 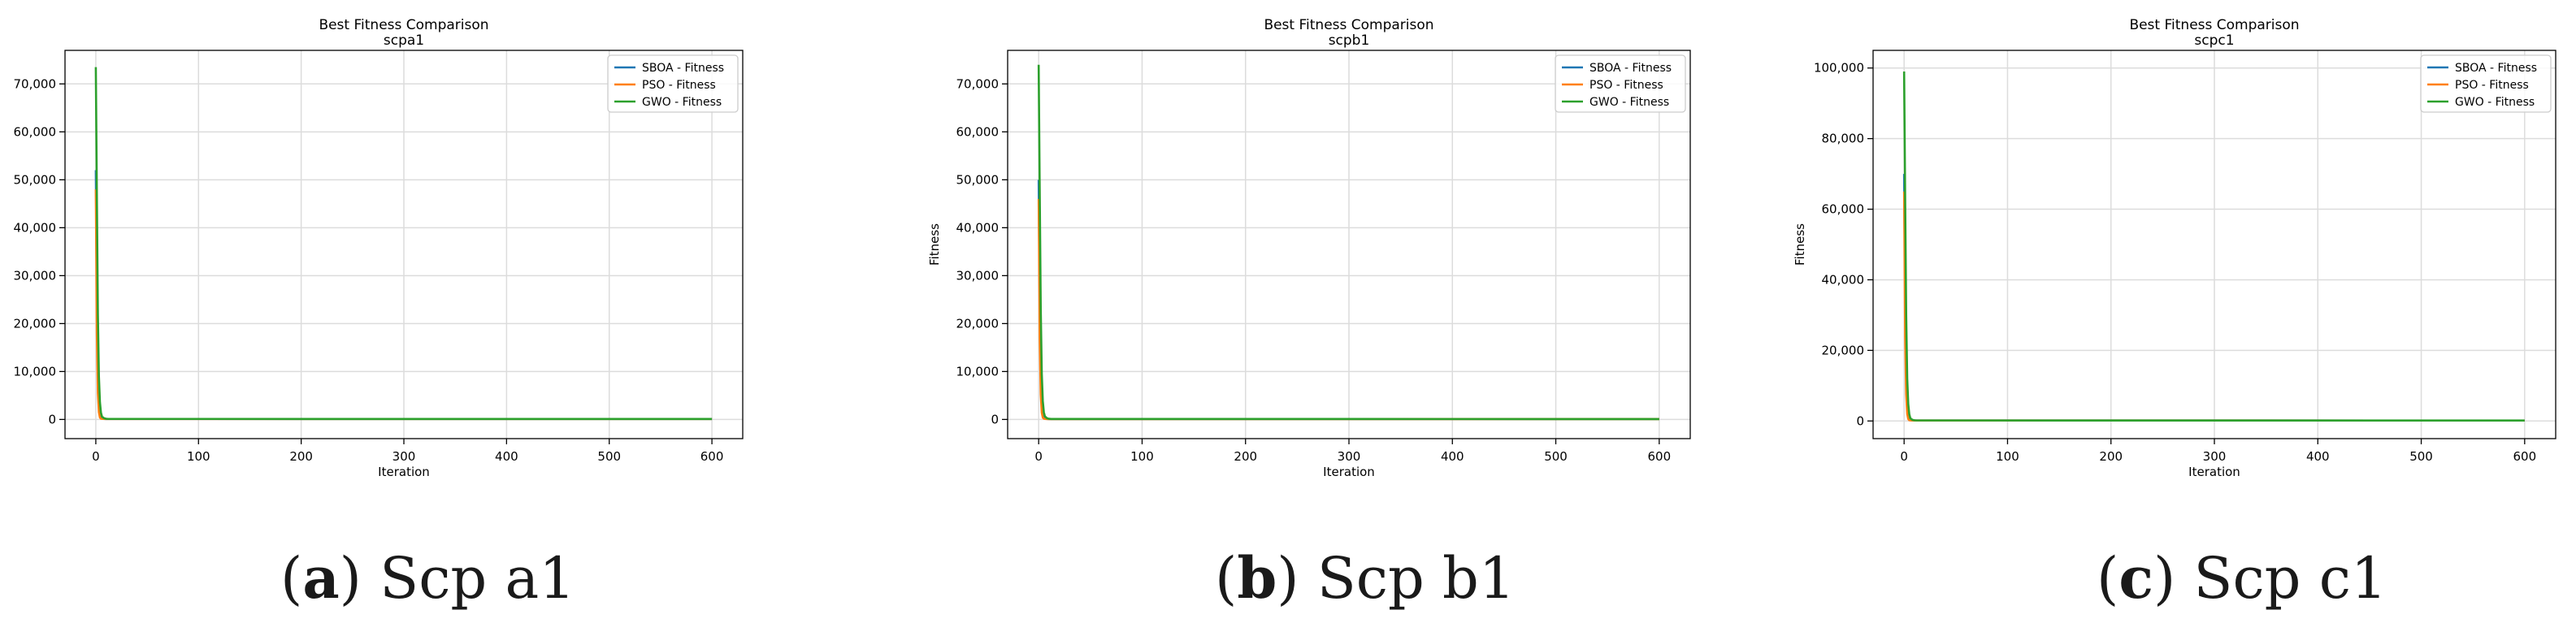 I want to click on caption-text: Scp a1, so click(x=468, y=578).